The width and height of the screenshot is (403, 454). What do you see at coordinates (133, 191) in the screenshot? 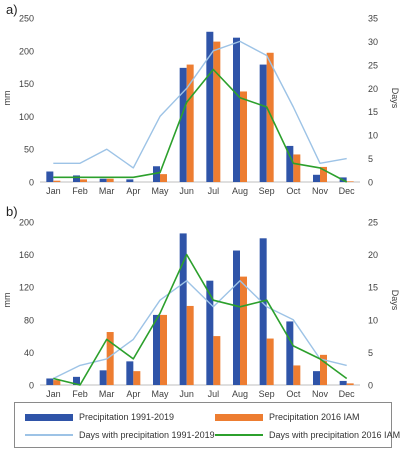
I see `x-tick-label-a-3: Apr` at bounding box center [133, 191].